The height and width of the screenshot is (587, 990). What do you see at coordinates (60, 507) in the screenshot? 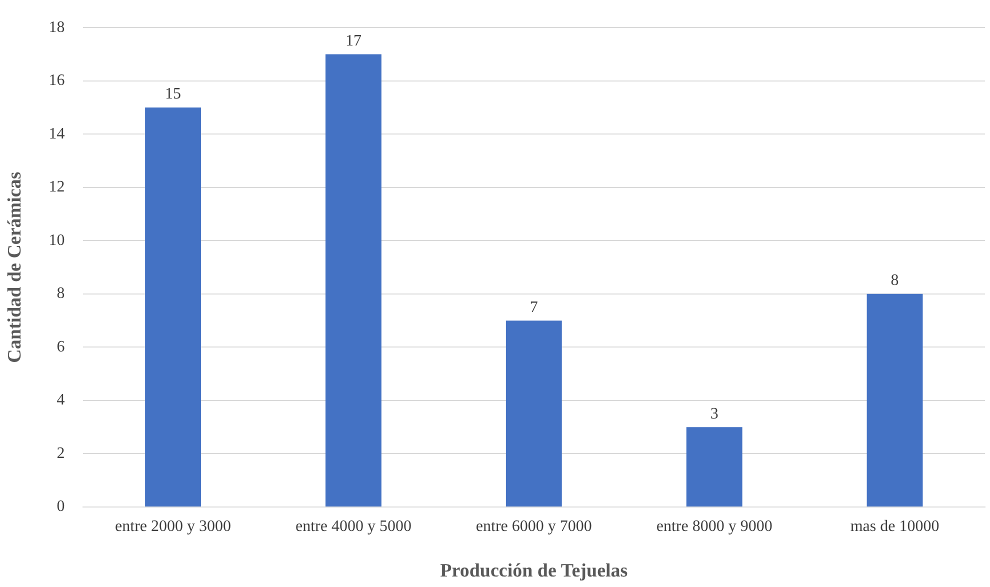
I see `y-tick-label: 0` at bounding box center [60, 507].